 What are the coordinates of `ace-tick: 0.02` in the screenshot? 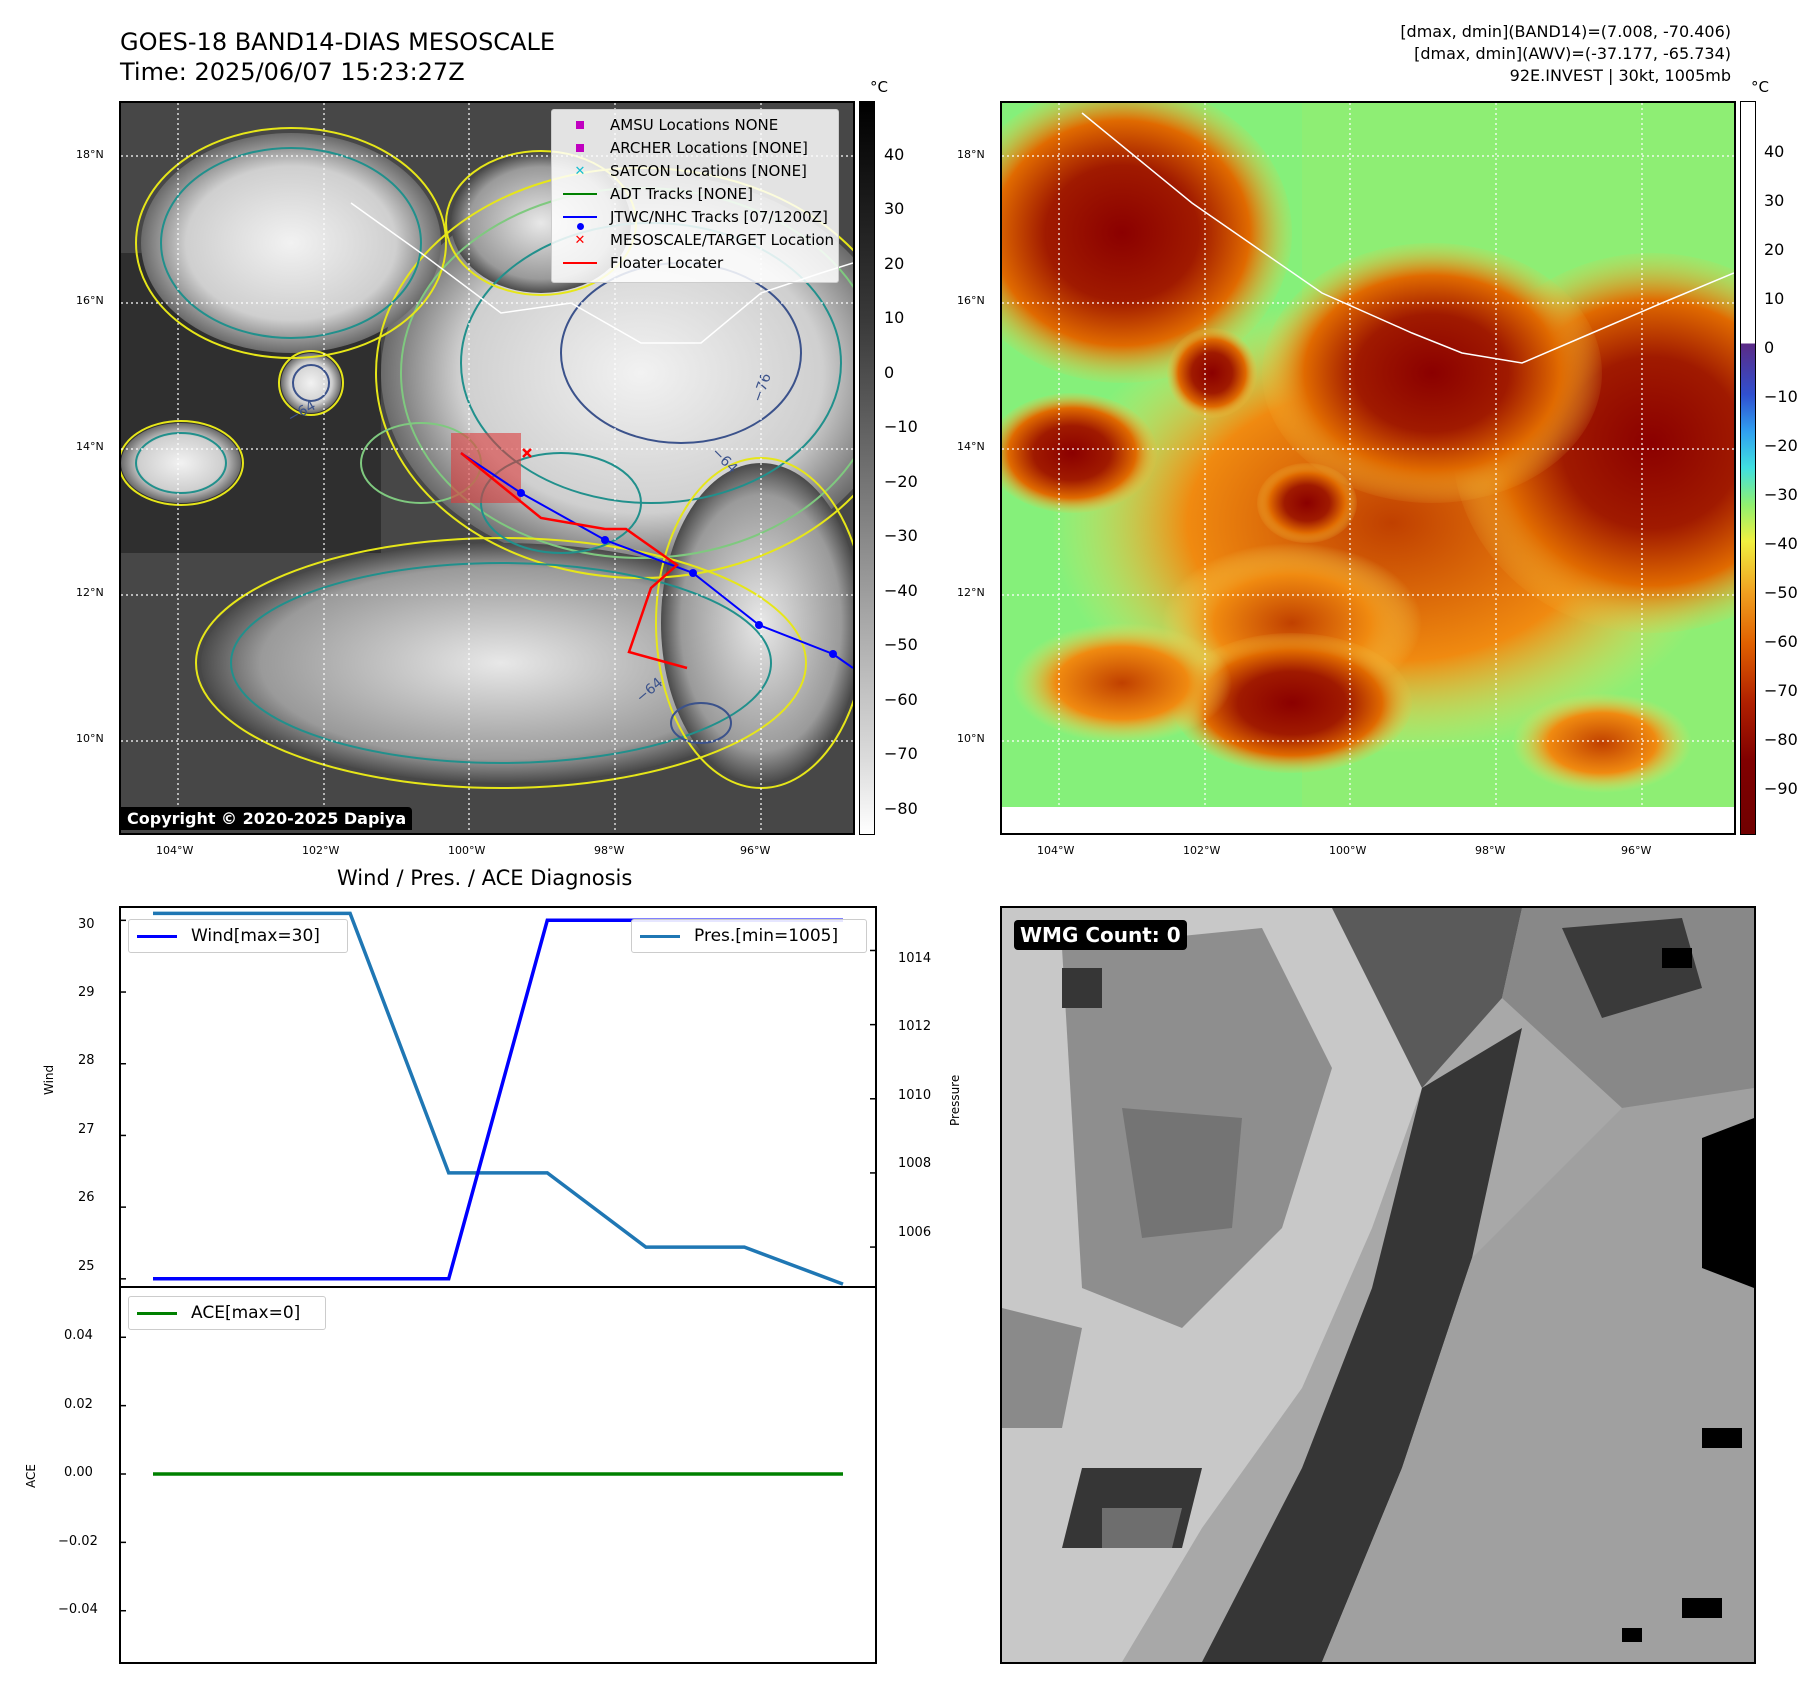 It's located at (78, 1404).